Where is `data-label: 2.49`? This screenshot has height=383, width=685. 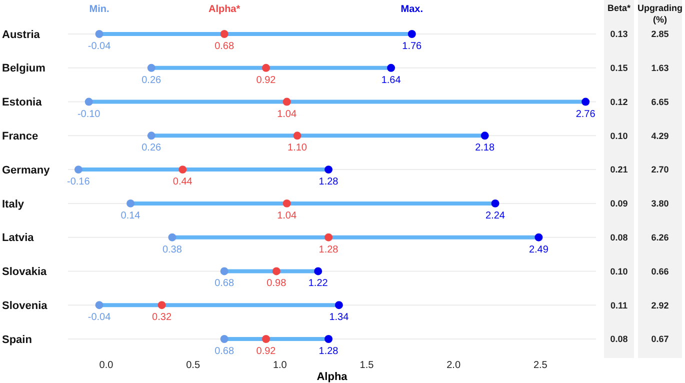
data-label: 2.49 is located at coordinates (538, 250).